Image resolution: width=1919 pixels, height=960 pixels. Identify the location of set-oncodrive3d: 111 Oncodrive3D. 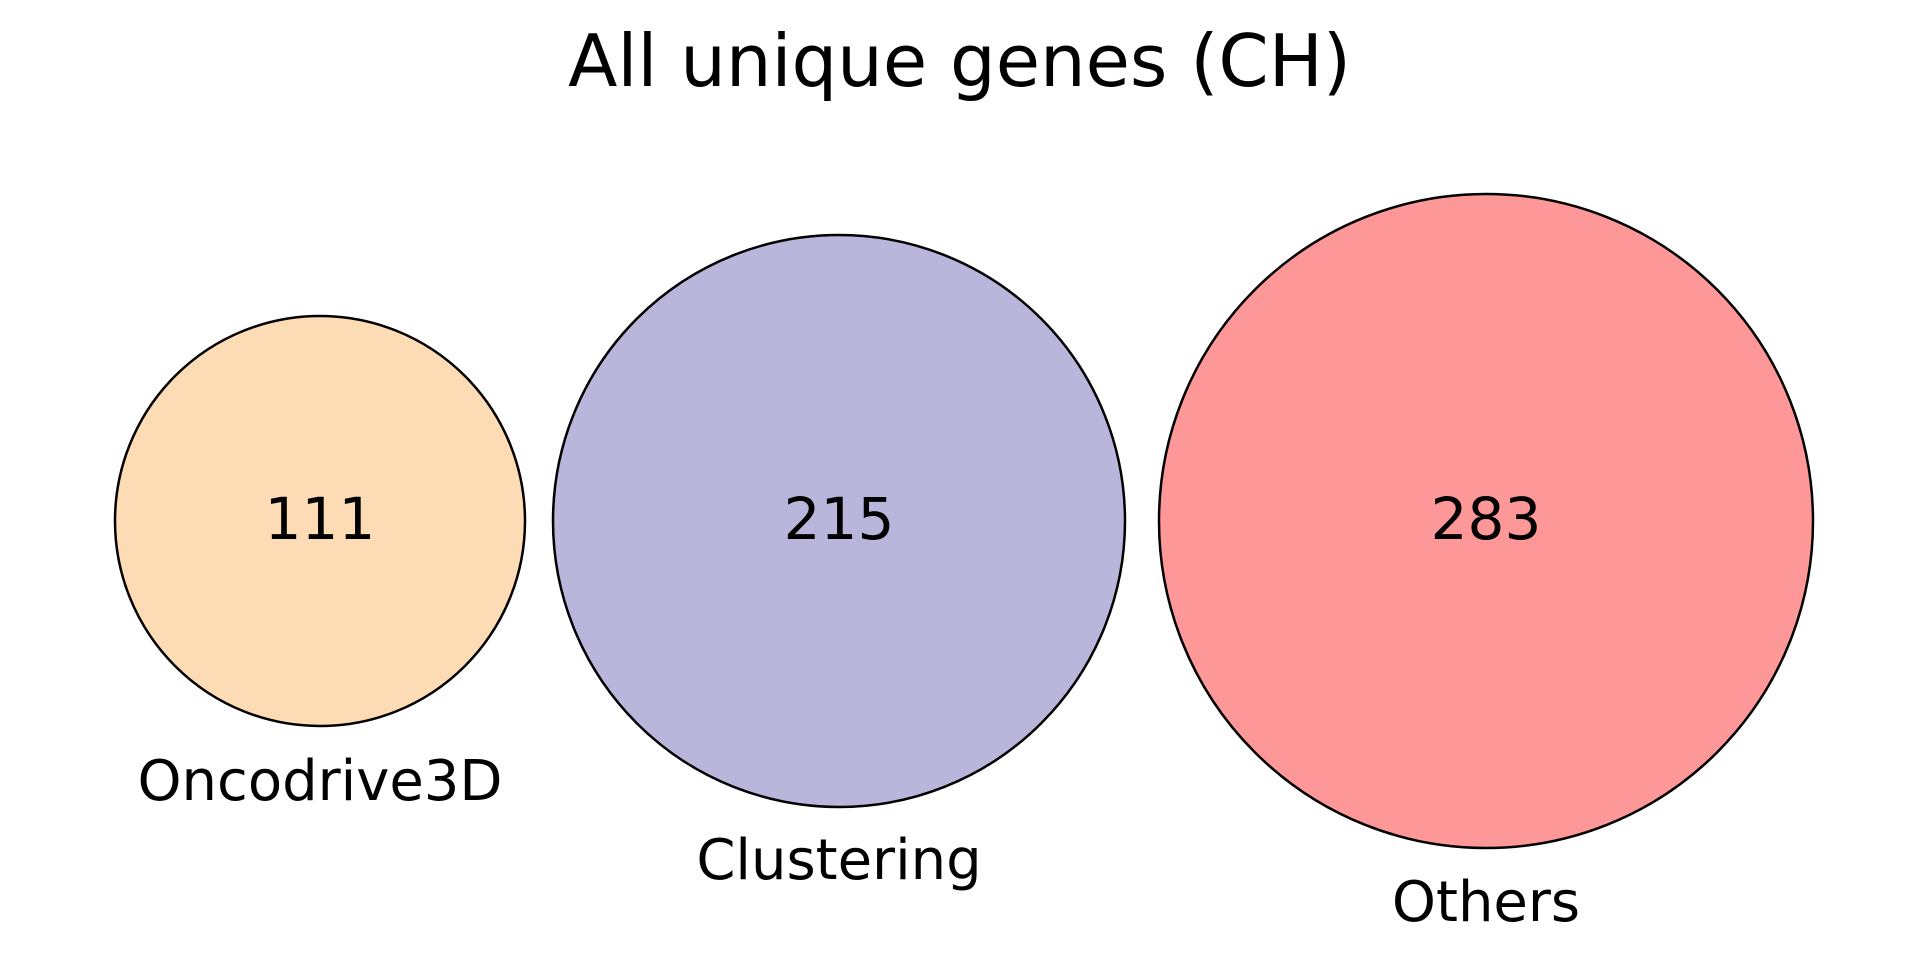
(320, 564).